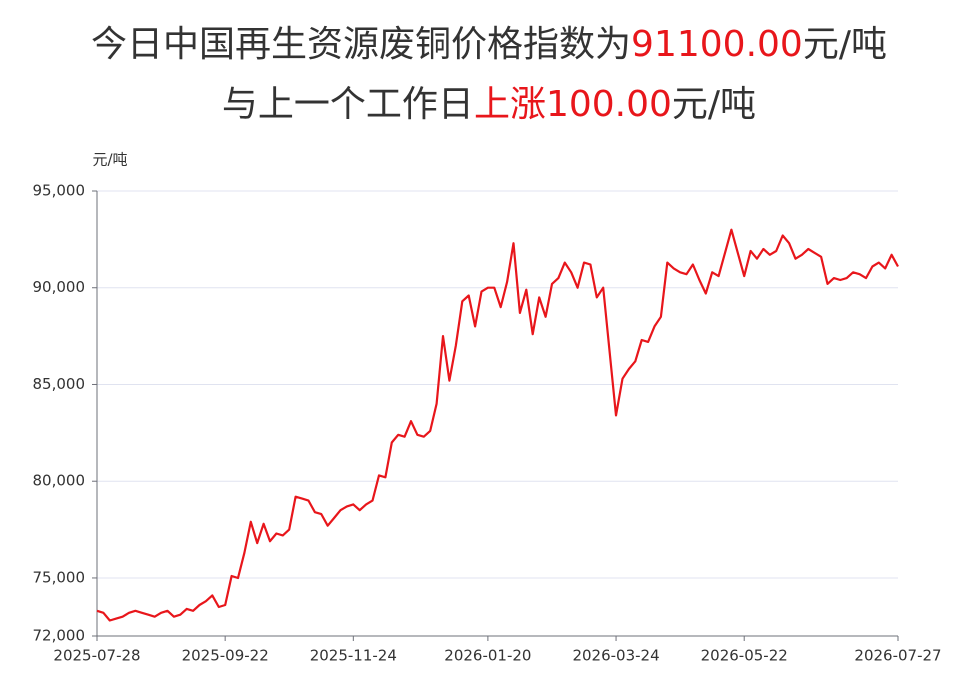  What do you see at coordinates (59, 481) in the screenshot?
I see `y-tick-label: 80,000` at bounding box center [59, 481].